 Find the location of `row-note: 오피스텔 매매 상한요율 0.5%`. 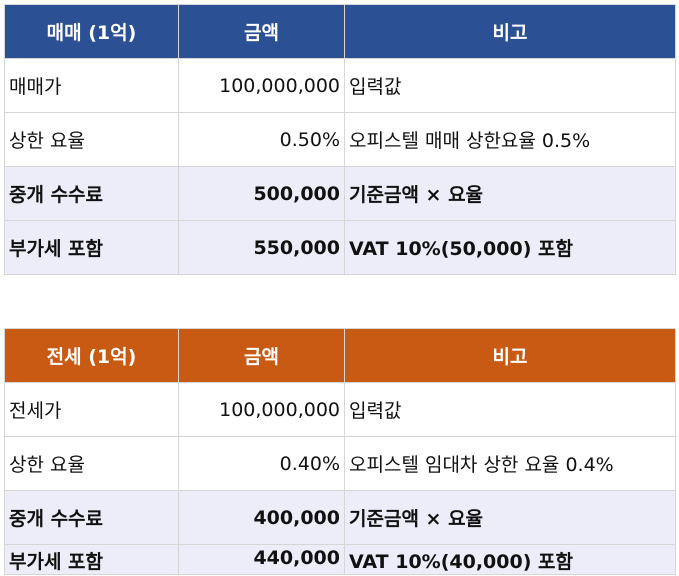

row-note: 오피스텔 매매 상한요율 0.5% is located at coordinates (510, 139).